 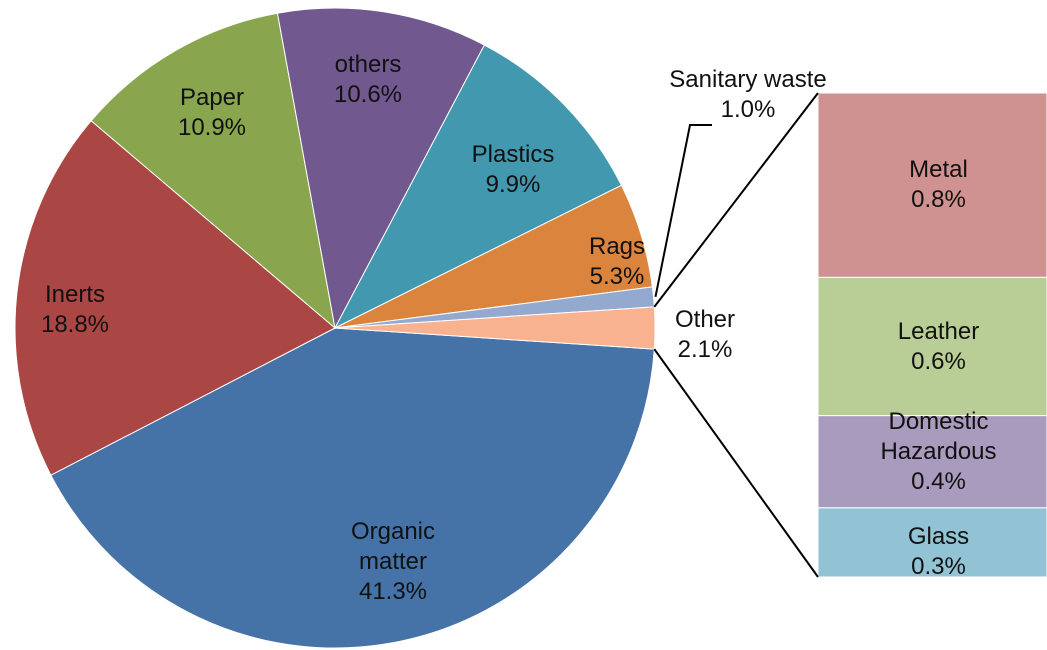 I want to click on data-label: Leather 0.6%, so click(x=939, y=347).